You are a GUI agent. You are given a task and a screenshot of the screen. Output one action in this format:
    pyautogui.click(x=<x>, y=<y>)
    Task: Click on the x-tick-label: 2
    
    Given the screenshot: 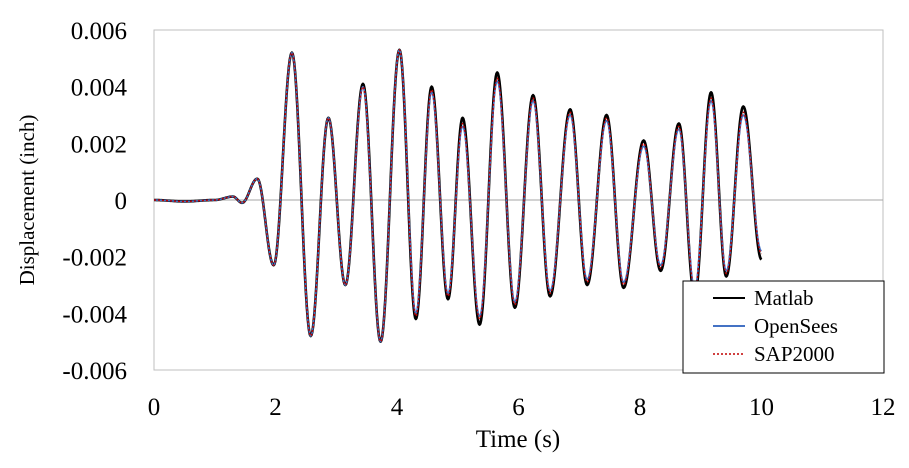 What is the action you would take?
    pyautogui.click(x=275, y=407)
    